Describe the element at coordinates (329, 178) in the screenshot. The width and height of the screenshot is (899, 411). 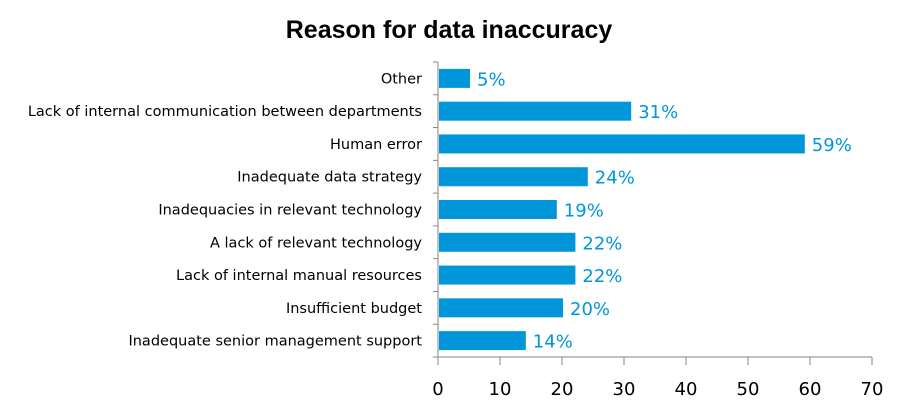
I see `category-label: Inadequate data strategy` at that location.